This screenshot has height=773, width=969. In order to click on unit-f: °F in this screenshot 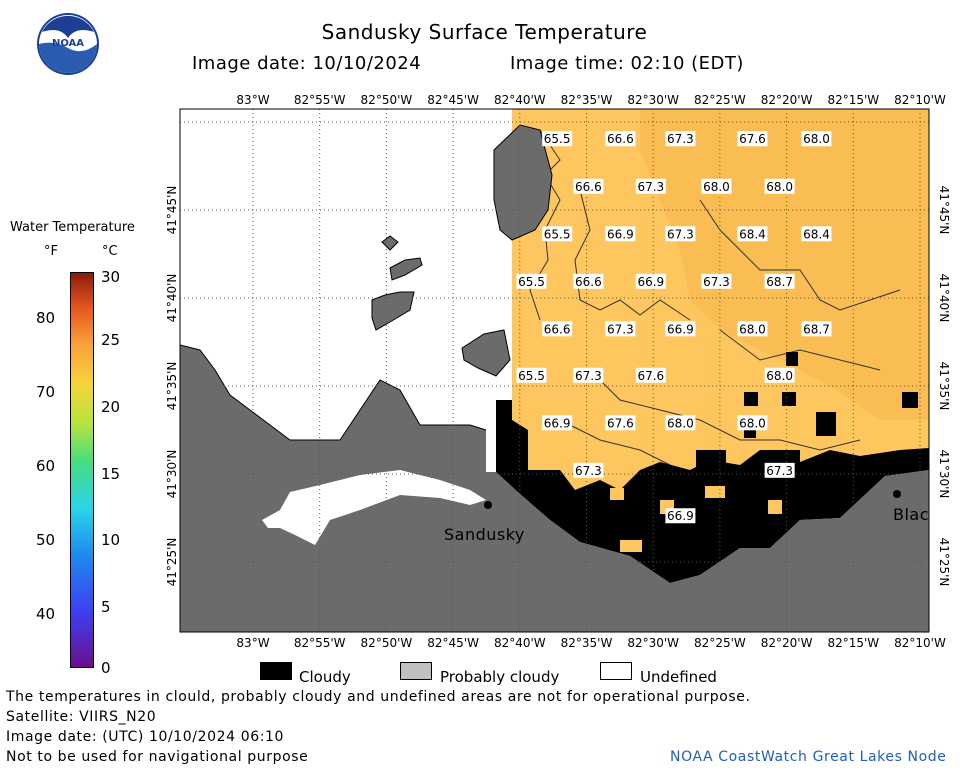, I will do `click(51, 251)`.